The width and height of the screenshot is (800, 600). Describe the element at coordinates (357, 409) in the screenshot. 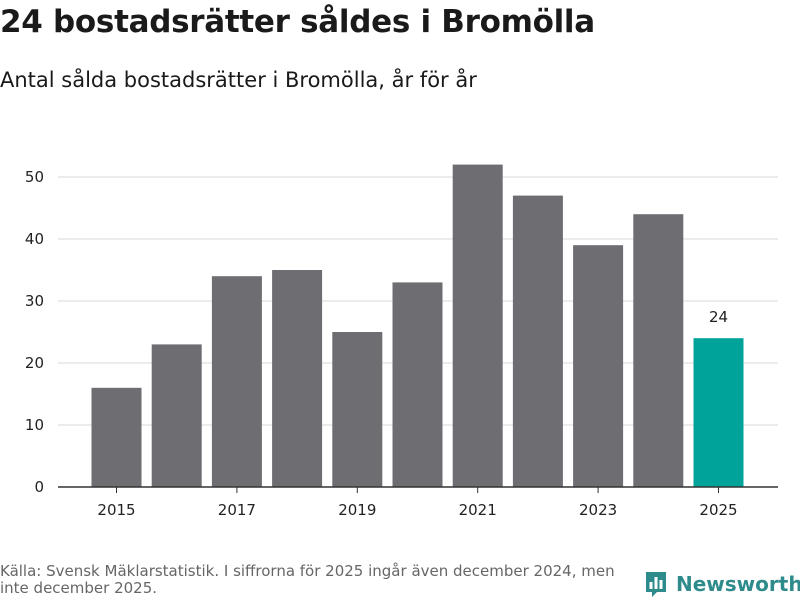

I see `bar-2019` at that location.